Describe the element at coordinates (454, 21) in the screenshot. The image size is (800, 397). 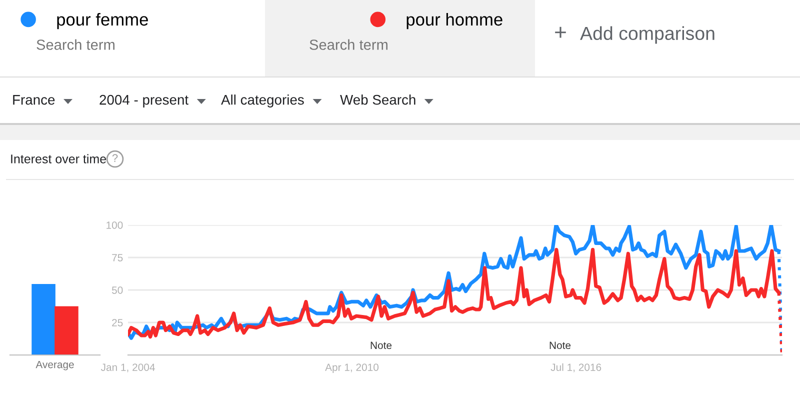
I see `legend-label: pour homme` at that location.